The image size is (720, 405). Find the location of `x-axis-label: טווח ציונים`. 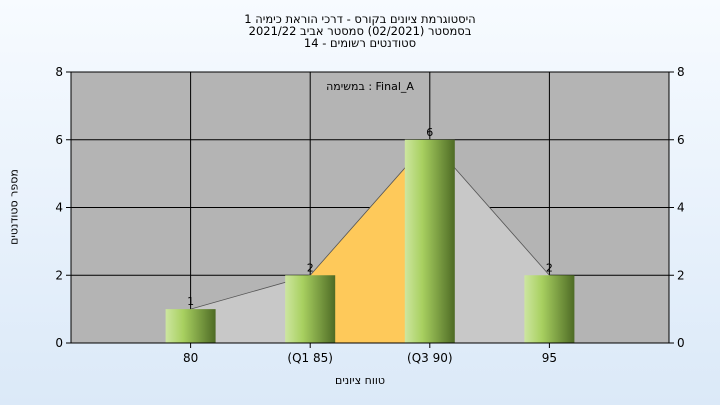

x-axis-label: טווח ציונים is located at coordinates (360, 380).